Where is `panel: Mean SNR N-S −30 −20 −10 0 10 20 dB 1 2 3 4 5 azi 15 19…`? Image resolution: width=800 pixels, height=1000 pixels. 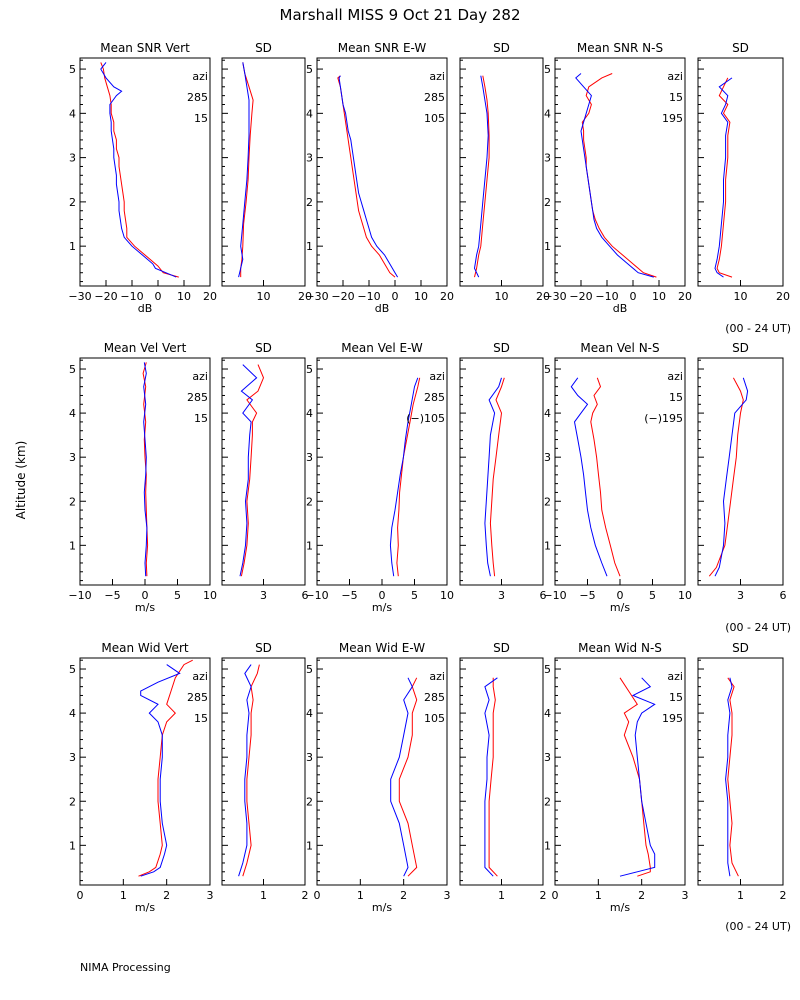
panel: Mean SNR N-S −30 −20 −10 0 10 20 dB 1 2 3 4 5 azi 15 19… is located at coordinates (617, 178).